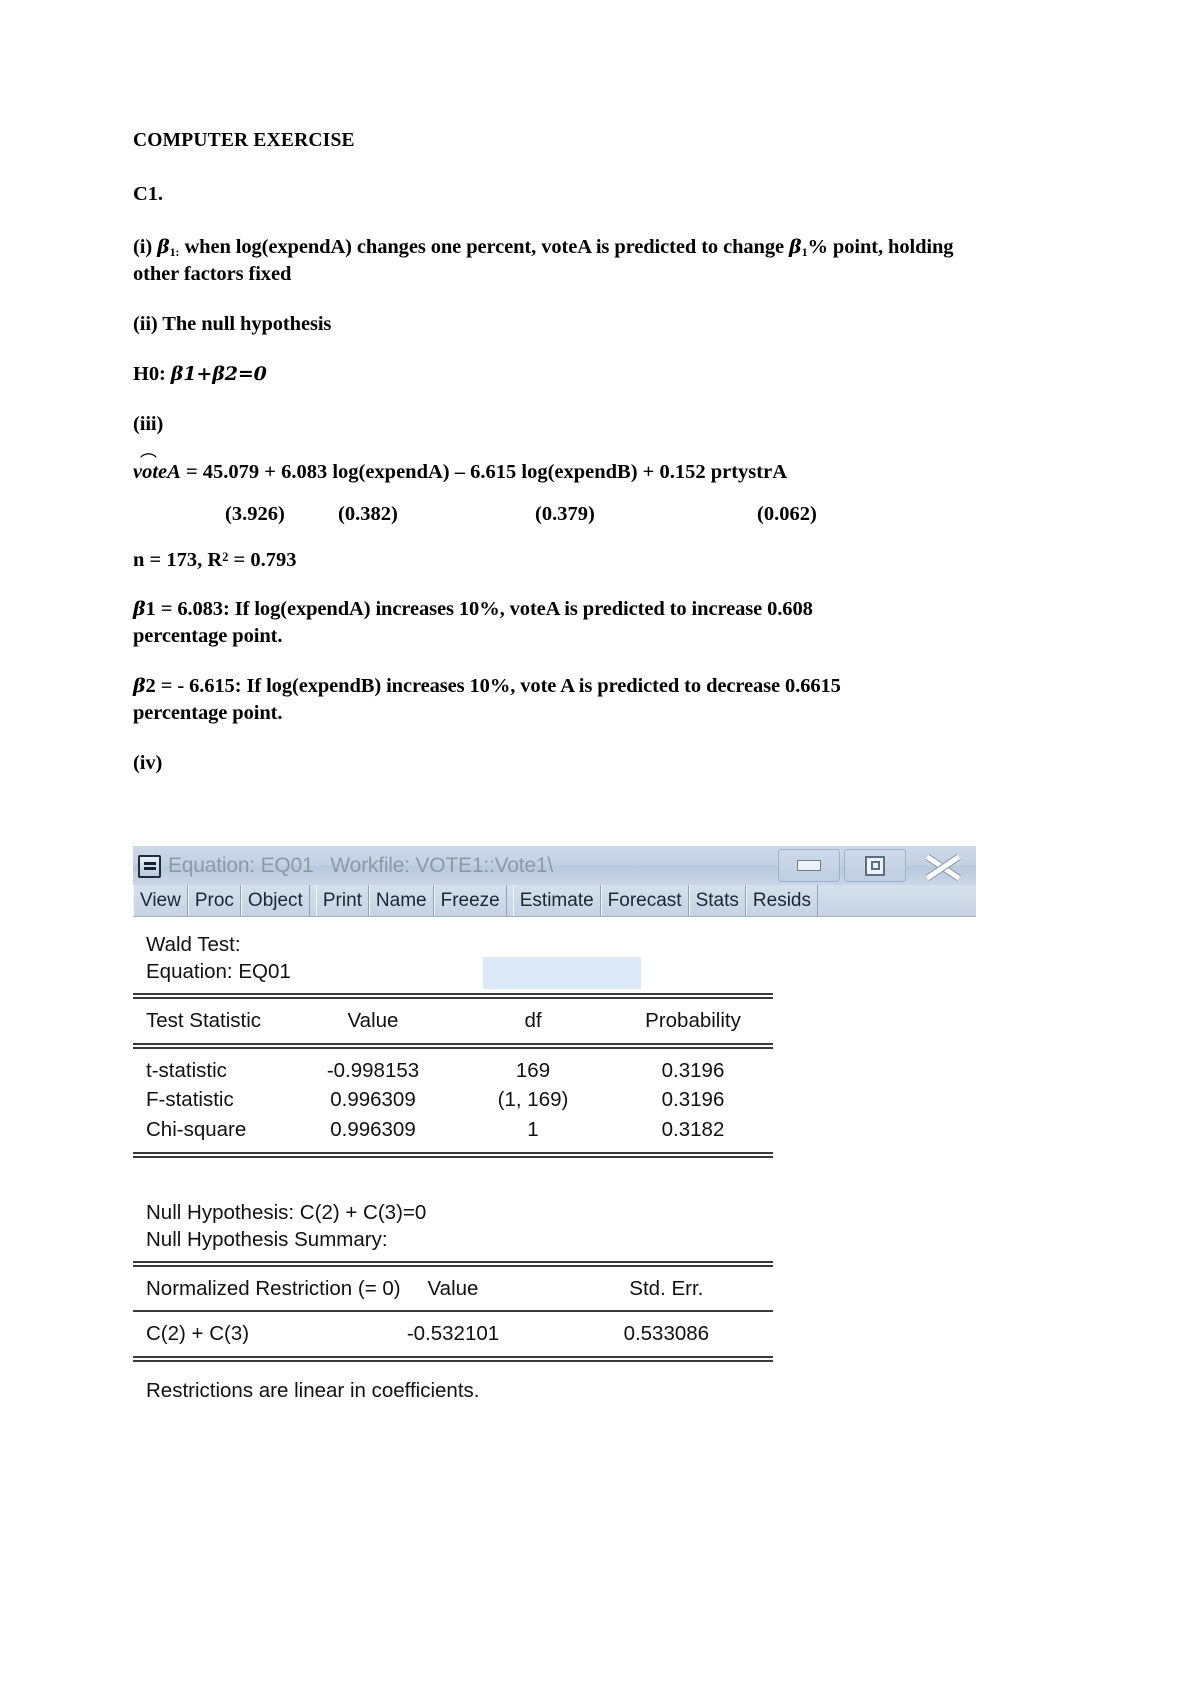  I want to click on toolbar-group-print: Print Name Freeze, so click(411, 900).